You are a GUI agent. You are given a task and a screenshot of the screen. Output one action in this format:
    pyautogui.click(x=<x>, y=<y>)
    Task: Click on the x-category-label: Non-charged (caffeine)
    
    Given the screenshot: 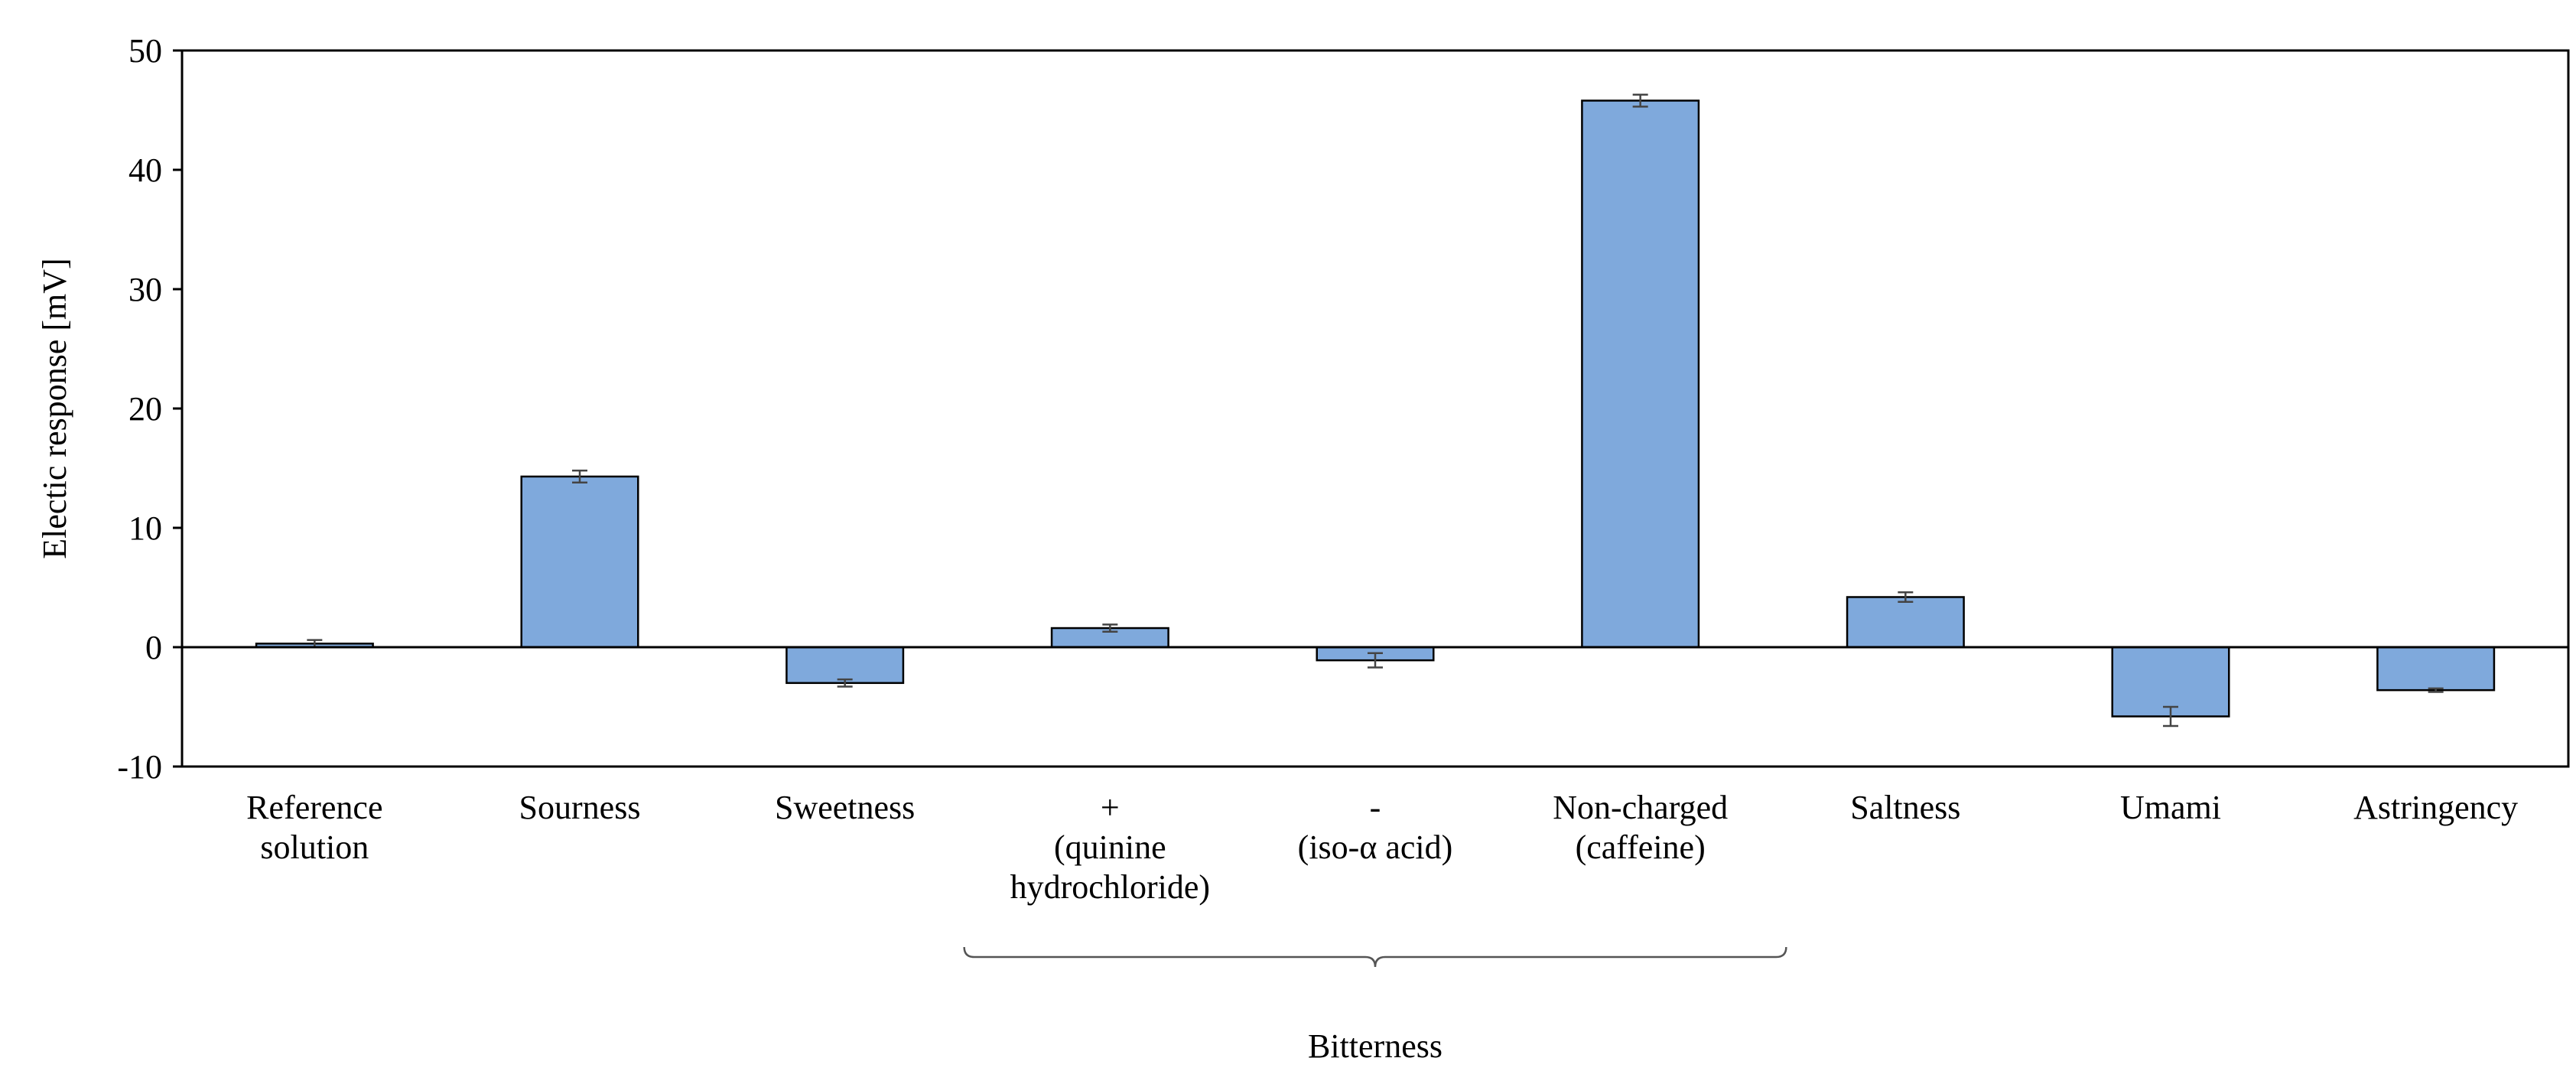 What is the action you would take?
    pyautogui.click(x=1640, y=828)
    